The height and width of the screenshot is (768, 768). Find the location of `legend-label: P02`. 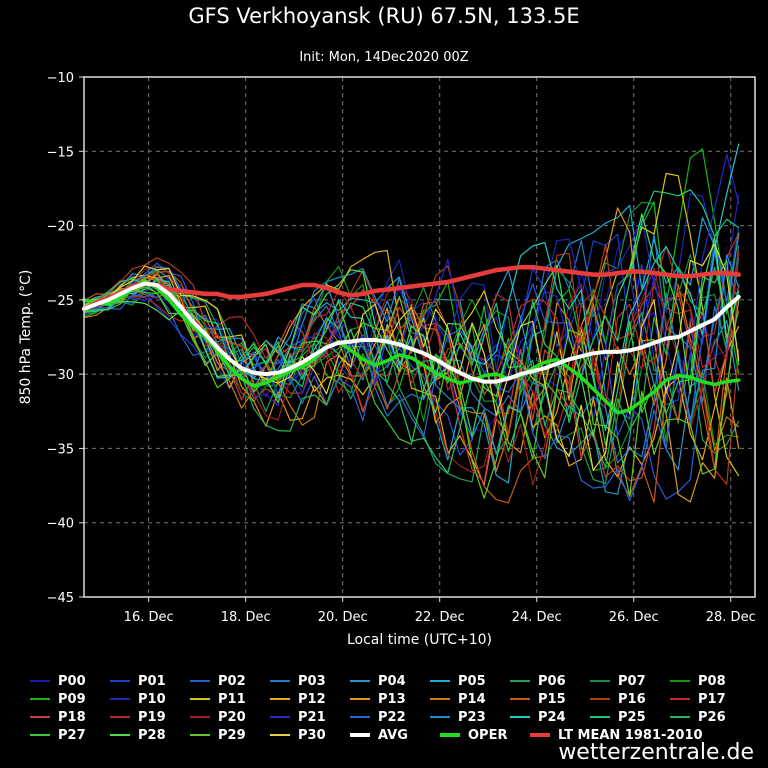

legend-label: P02 is located at coordinates (232, 681).